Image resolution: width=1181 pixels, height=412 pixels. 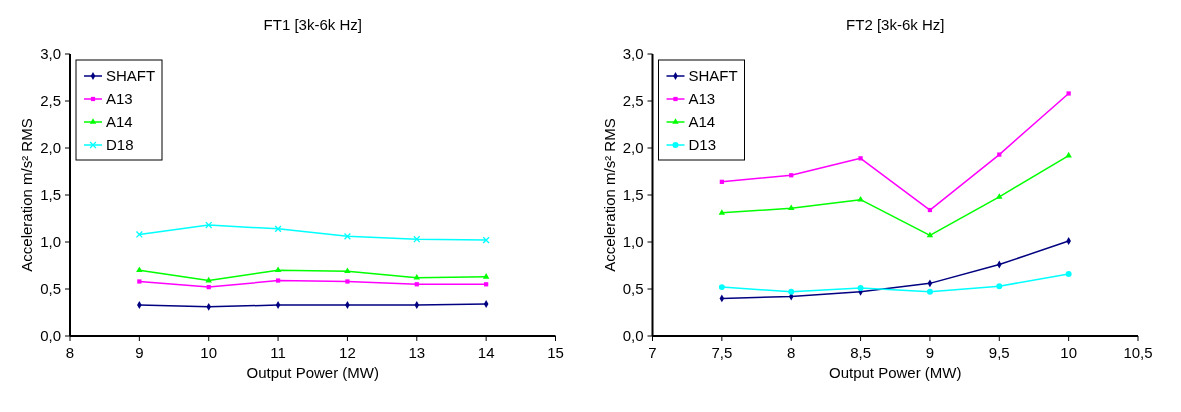 I want to click on x-tick-label: 12, so click(x=347, y=352).